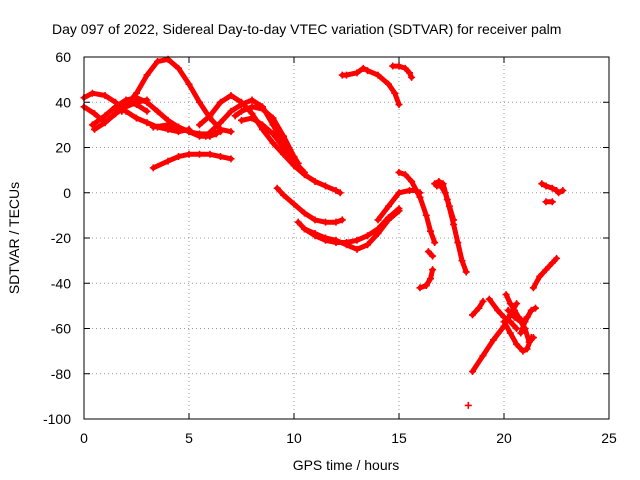  Describe the element at coordinates (84, 438) in the screenshot. I see `x-tick-label: 0` at that location.